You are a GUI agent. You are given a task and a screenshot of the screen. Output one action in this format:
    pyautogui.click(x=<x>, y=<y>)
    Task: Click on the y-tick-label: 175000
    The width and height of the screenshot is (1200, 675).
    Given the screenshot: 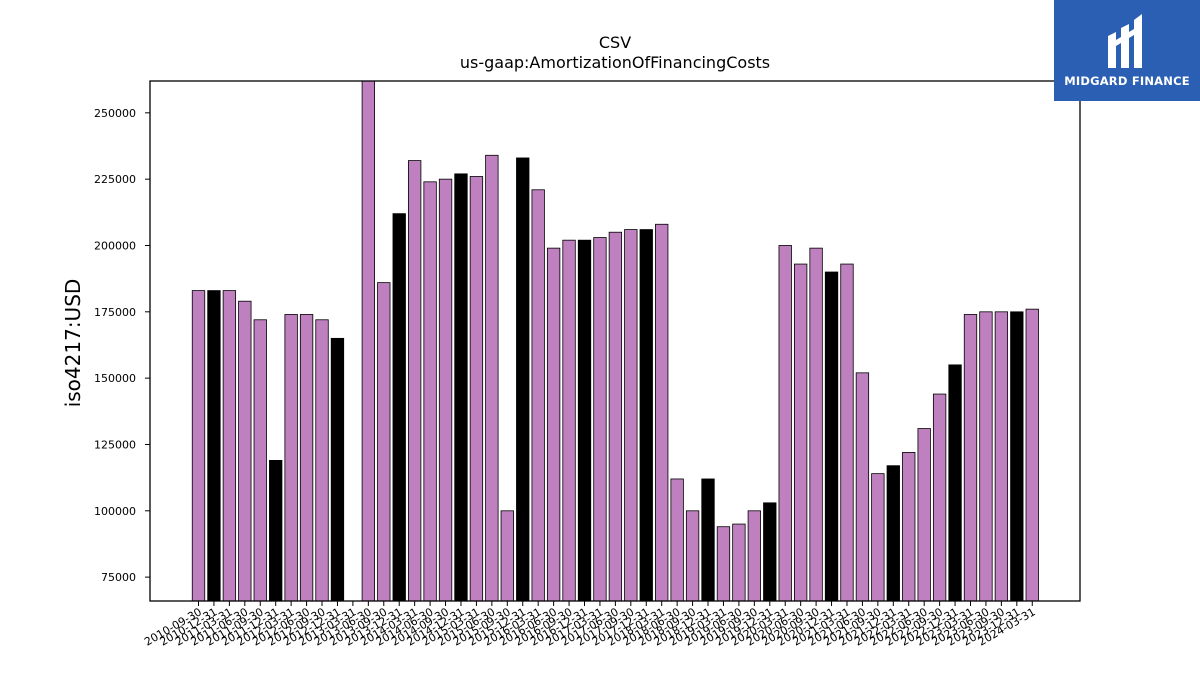 What is the action you would take?
    pyautogui.click(x=115, y=312)
    